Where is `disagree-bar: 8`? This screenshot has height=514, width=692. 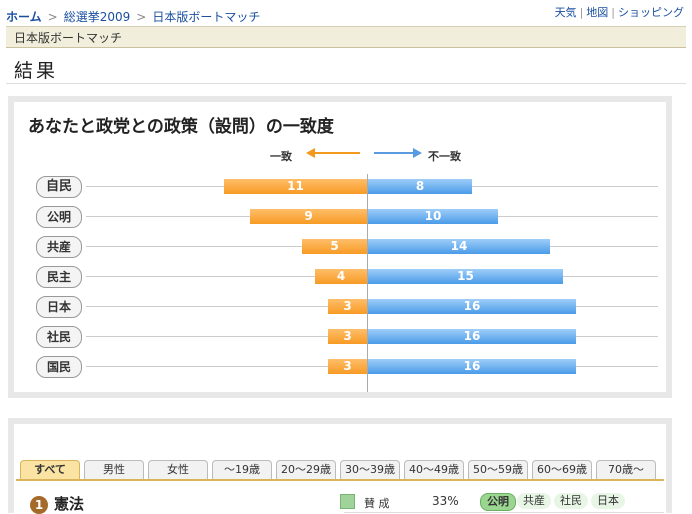 disagree-bar: 8 is located at coordinates (420, 186).